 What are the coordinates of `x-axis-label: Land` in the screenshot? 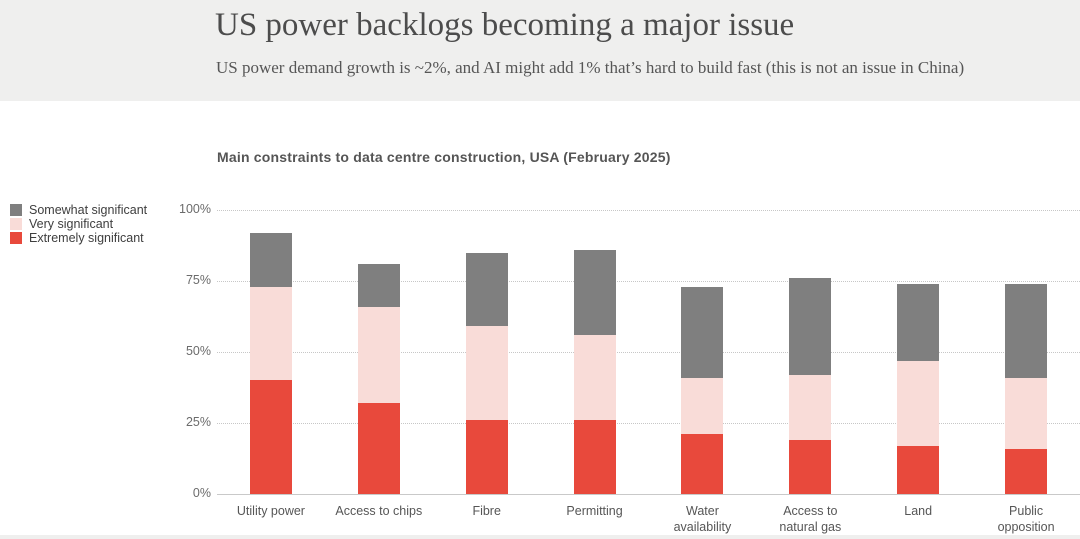 It's located at (918, 511).